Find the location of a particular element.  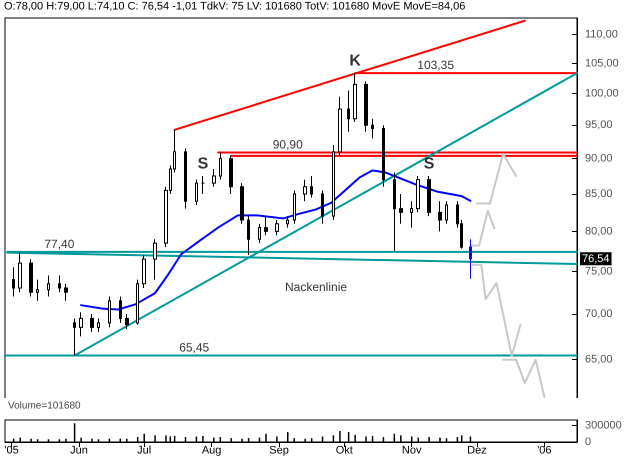

y-tick-label: 110,00 is located at coordinates (601, 34).